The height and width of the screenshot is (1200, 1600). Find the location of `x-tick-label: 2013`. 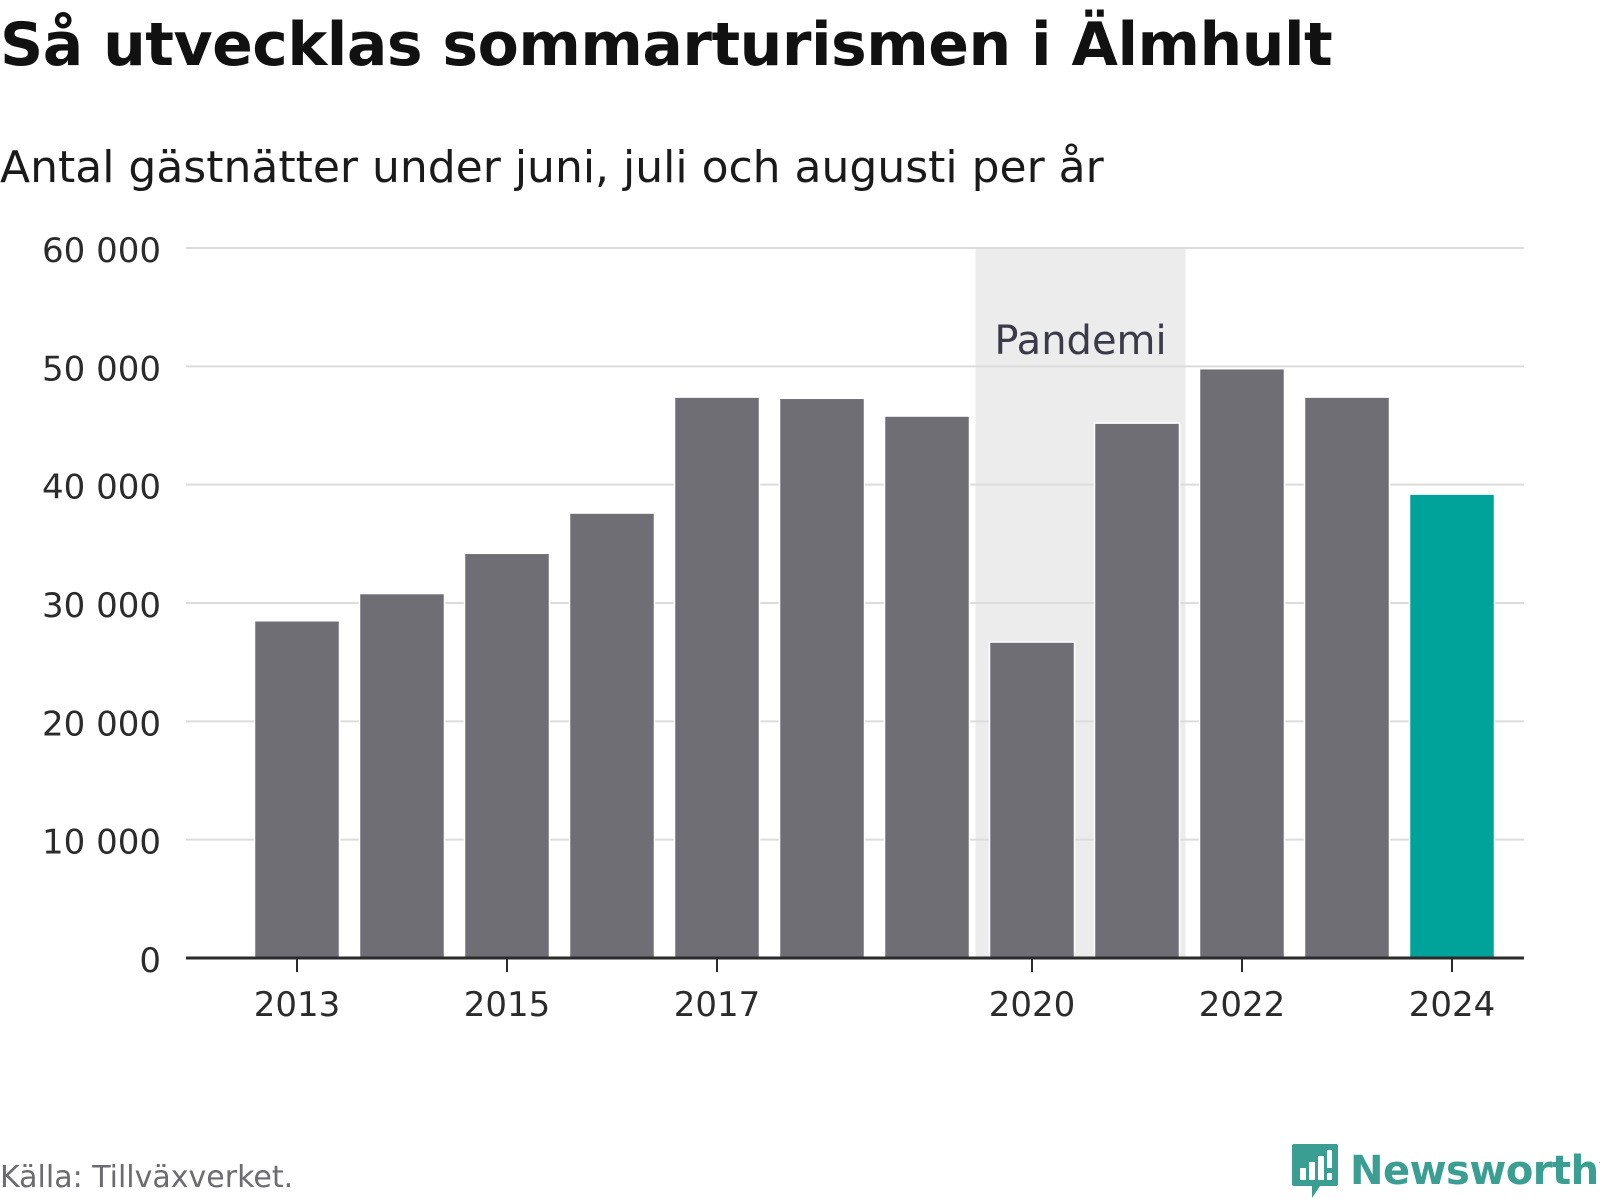

x-tick-label: 2013 is located at coordinates (297, 1005).